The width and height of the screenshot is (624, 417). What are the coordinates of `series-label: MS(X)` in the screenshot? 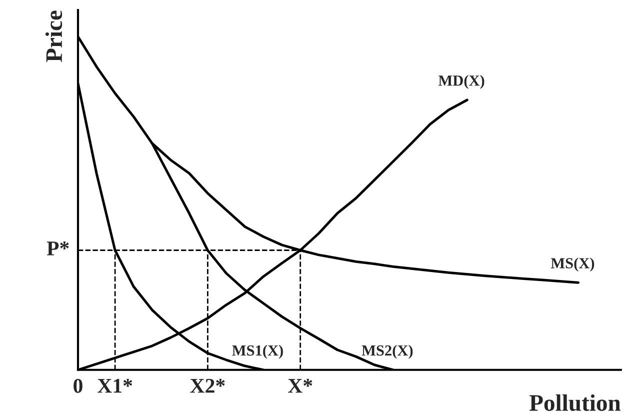 It's located at (572, 265).